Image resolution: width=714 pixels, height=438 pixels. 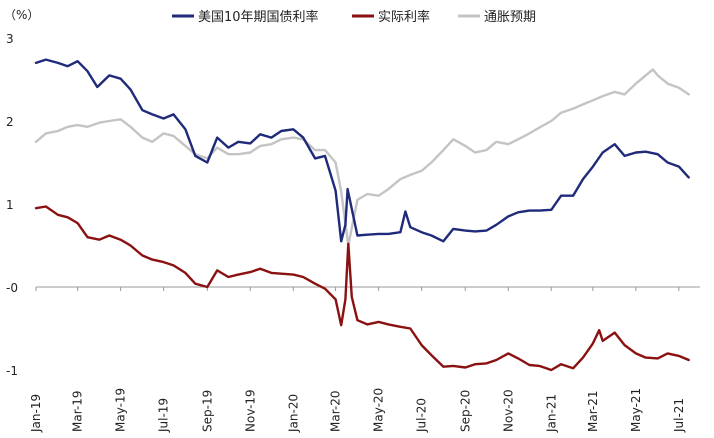 I want to click on y-tick-label-1: 2, so click(x=10, y=122).